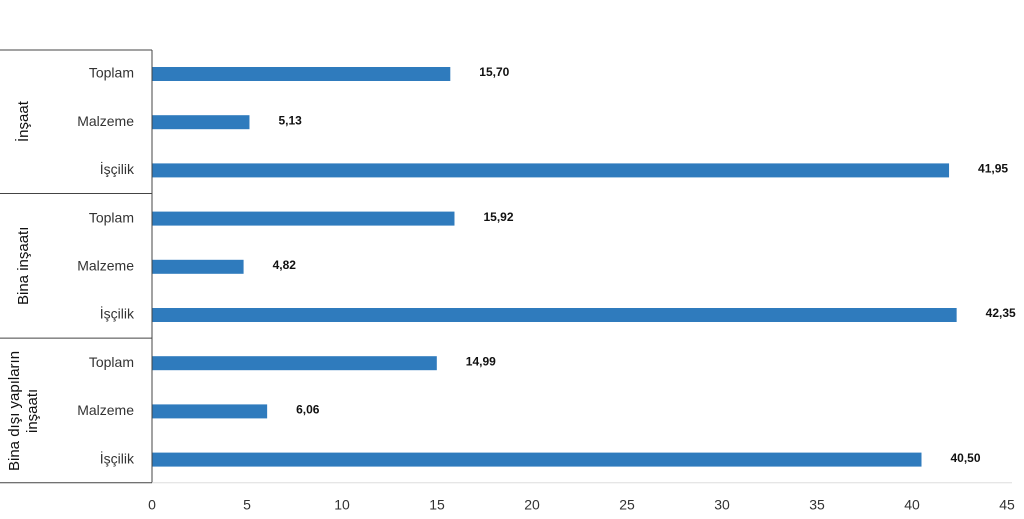 The height and width of the screenshot is (519, 1024). Describe the element at coordinates (23, 410) in the screenshot. I see `group-label: Bina dışı yapıların inşaatı` at that location.